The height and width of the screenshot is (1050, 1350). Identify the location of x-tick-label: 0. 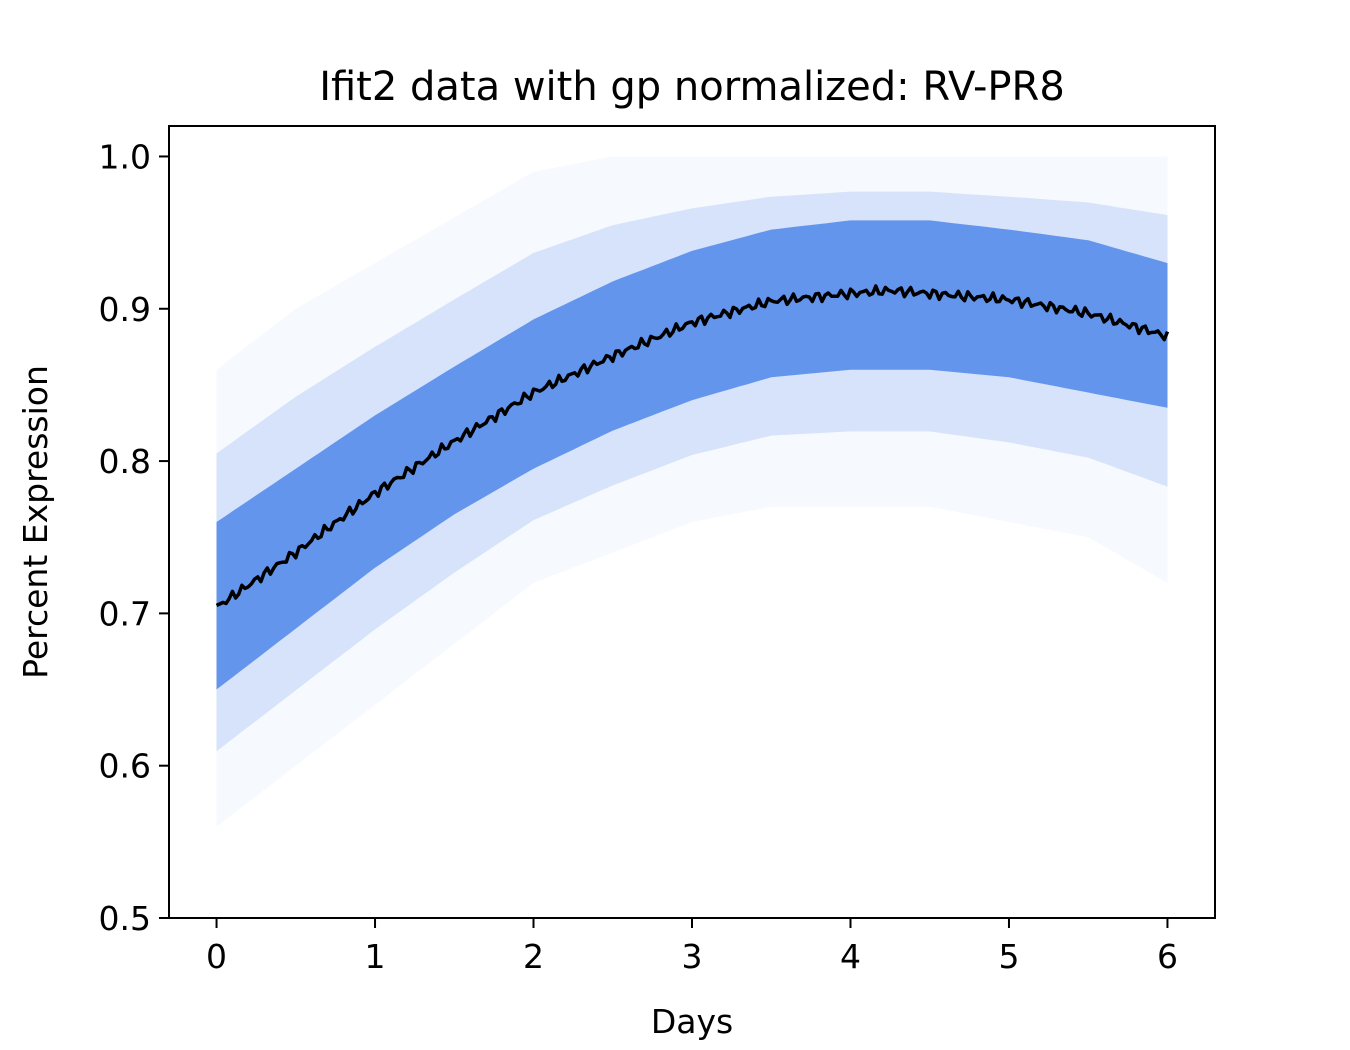
(216, 956).